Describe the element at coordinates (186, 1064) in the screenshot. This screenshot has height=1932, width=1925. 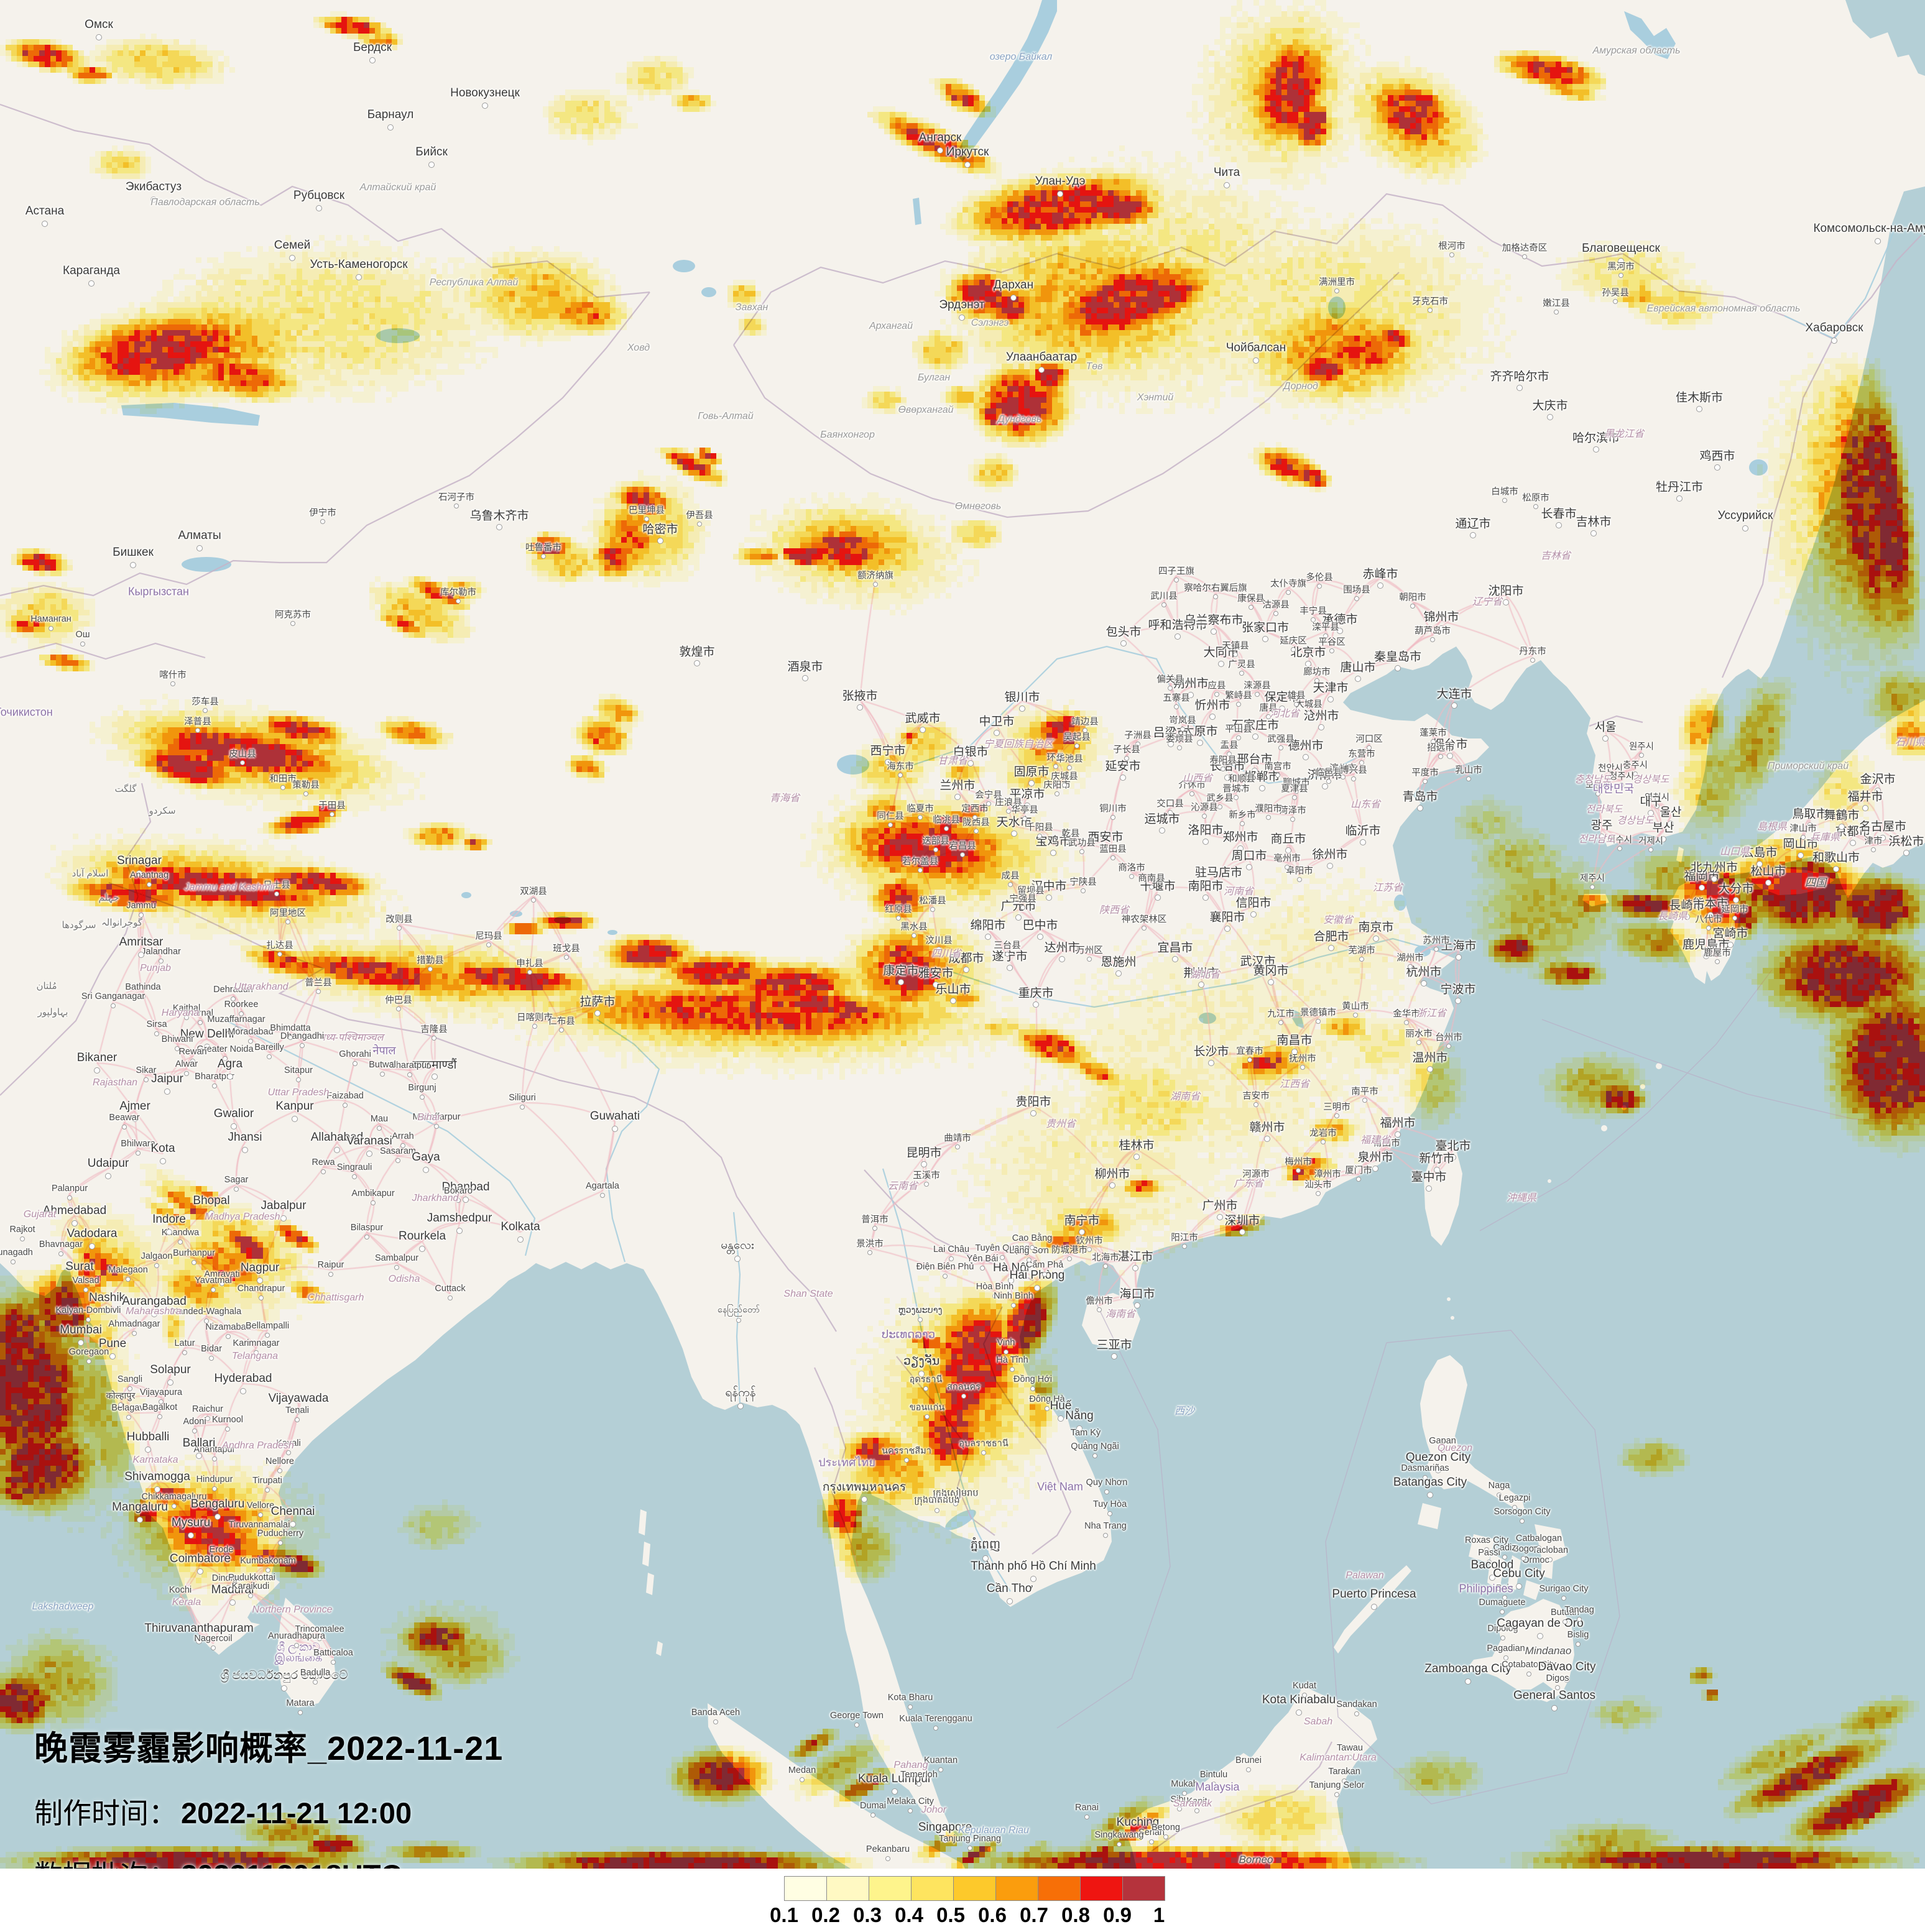
I see `map-label: Alwar` at that location.